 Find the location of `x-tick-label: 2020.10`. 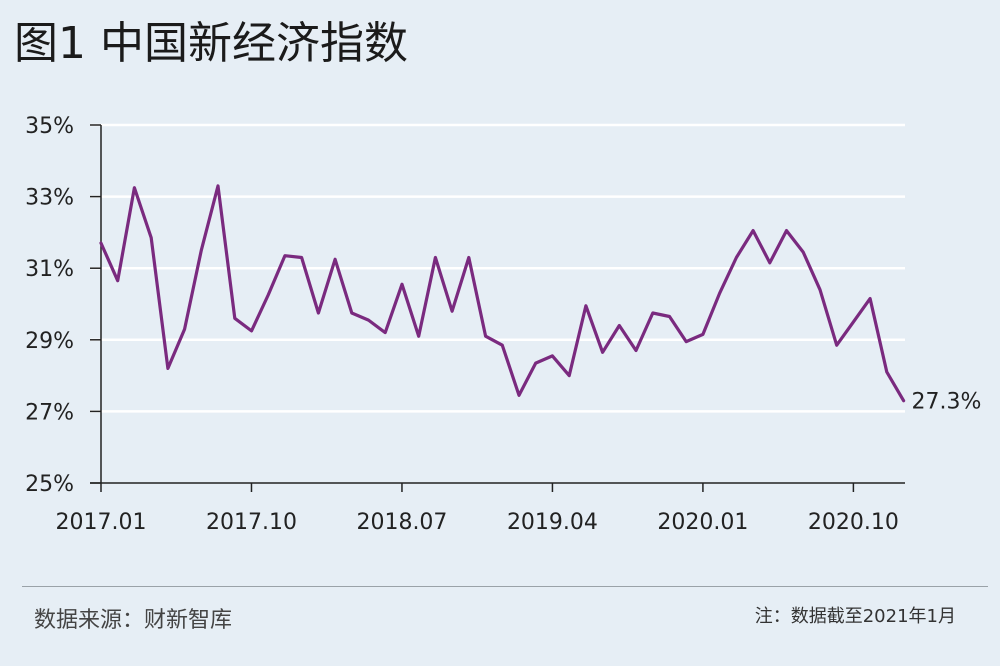

x-tick-label: 2020.10 is located at coordinates (853, 522).